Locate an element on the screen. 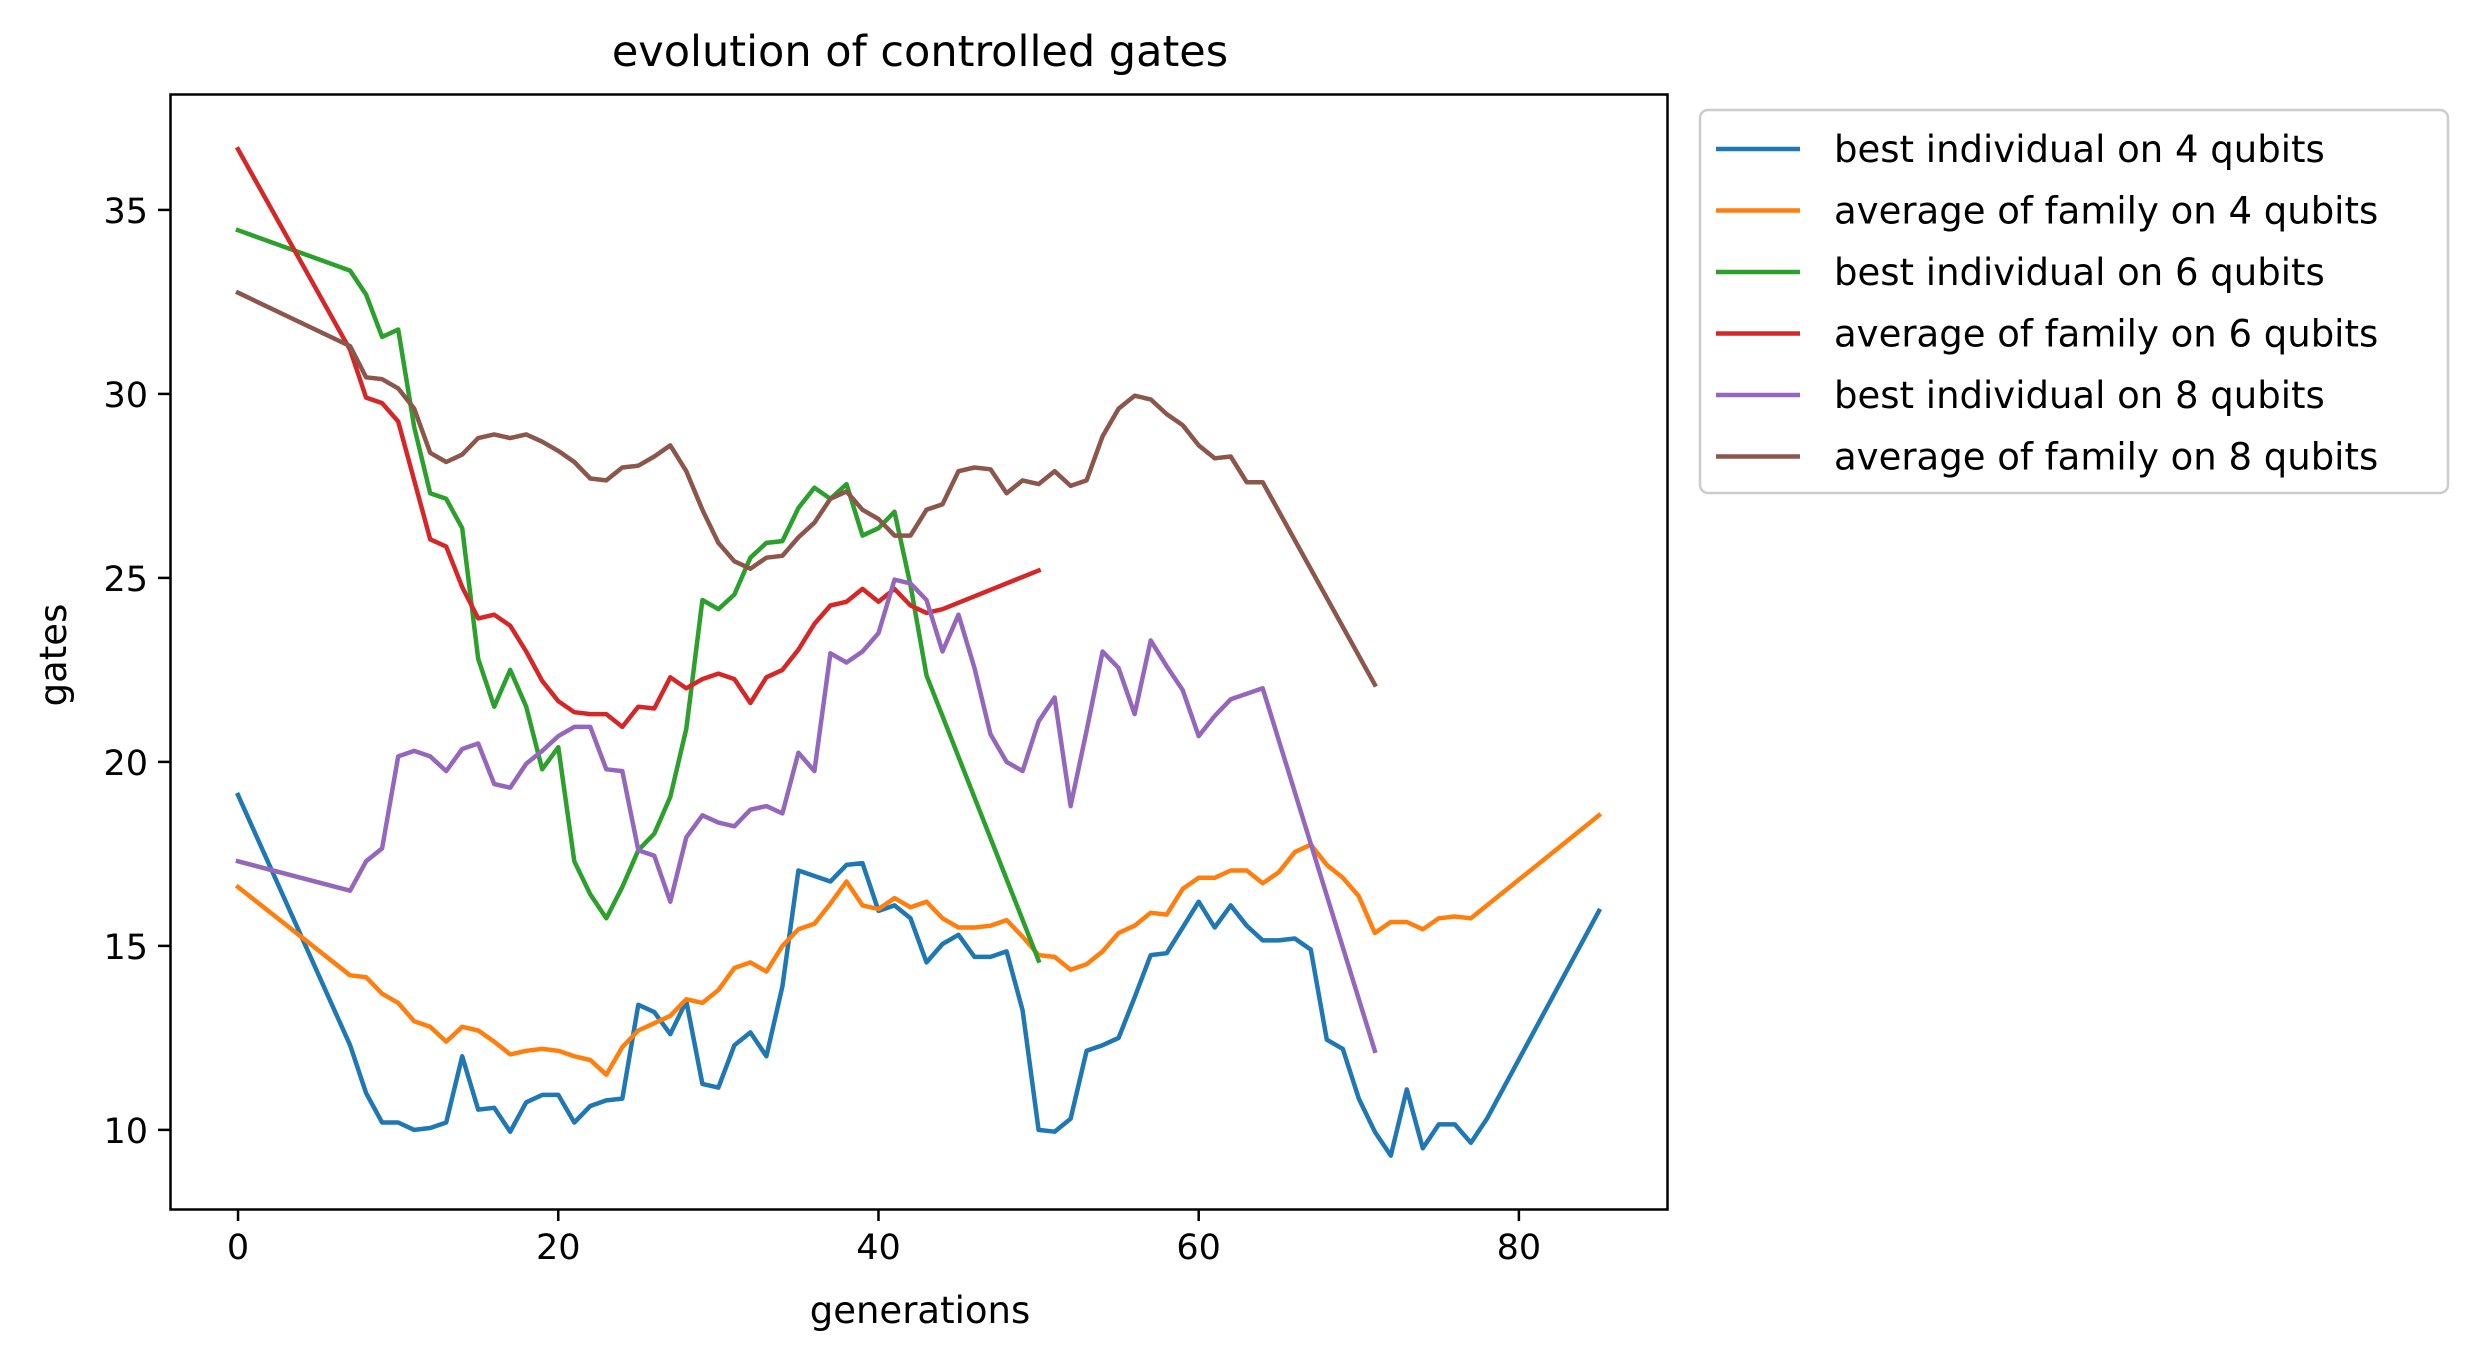 This screenshot has width=2484, height=1357. y-tick-label: 25 is located at coordinates (125, 580).